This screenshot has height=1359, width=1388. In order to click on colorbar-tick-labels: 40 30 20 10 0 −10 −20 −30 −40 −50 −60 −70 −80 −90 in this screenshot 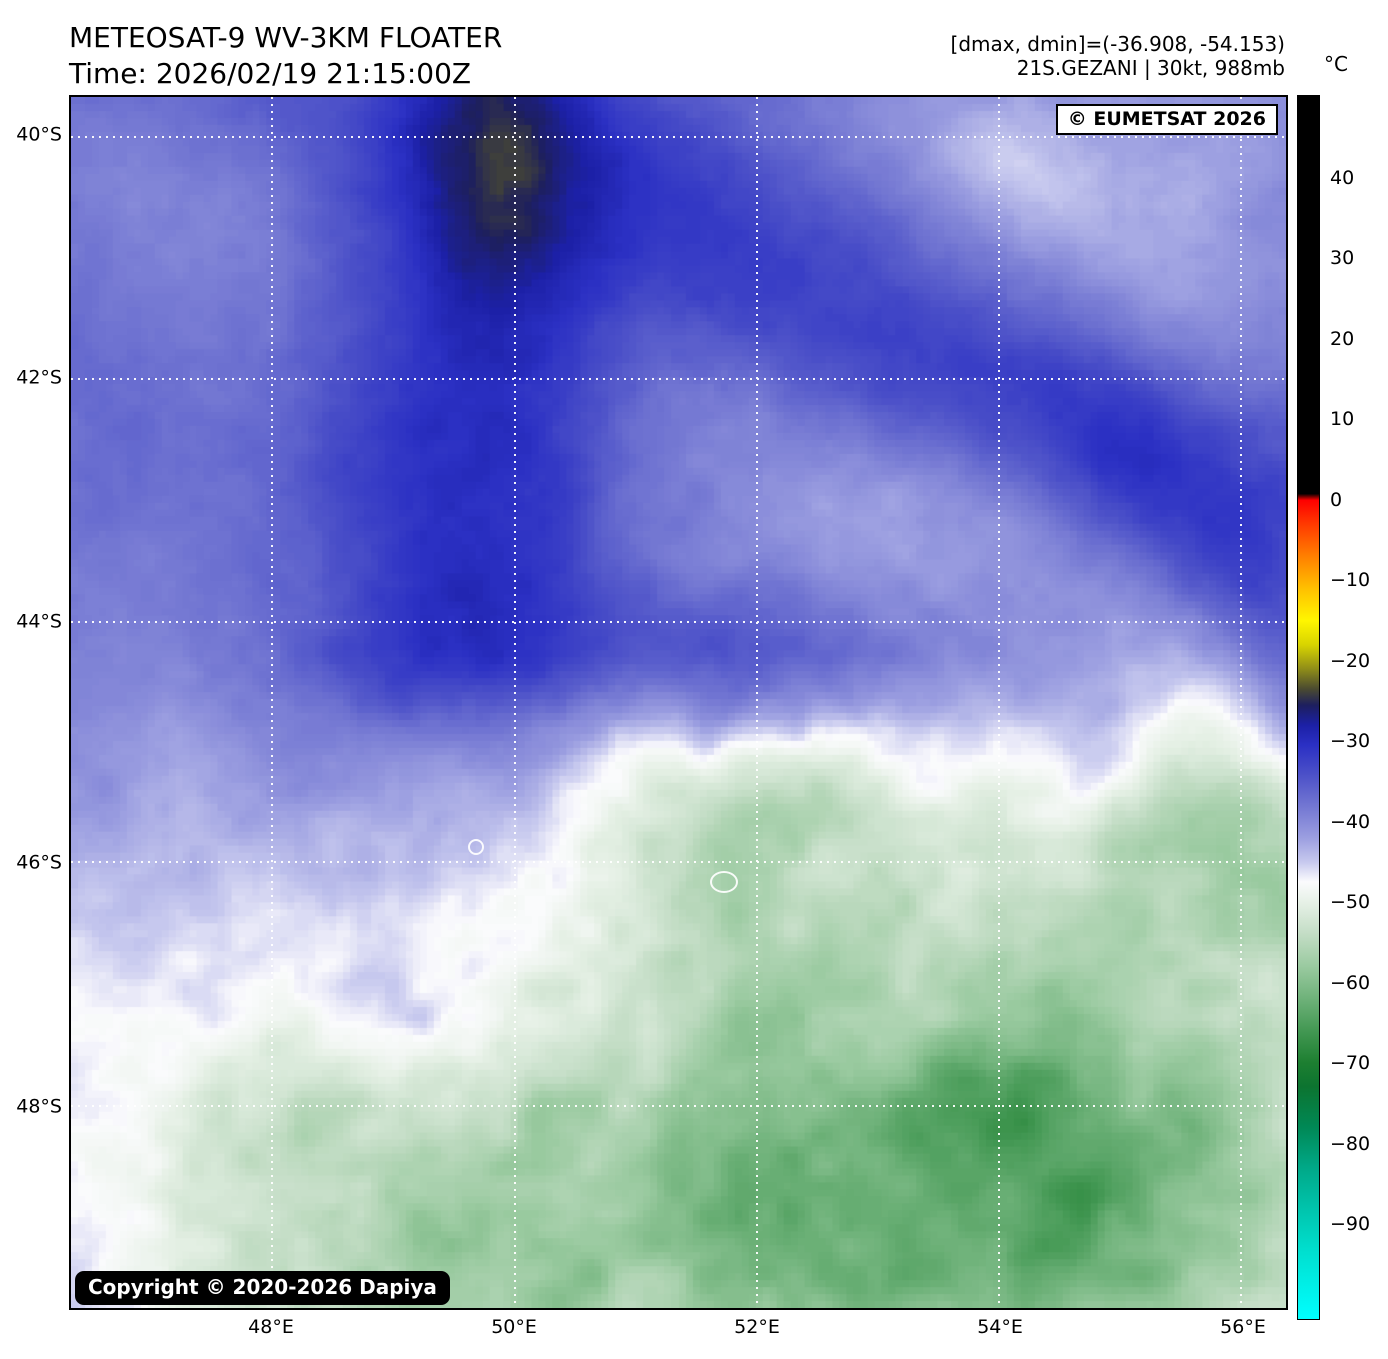, I will do `click(1358, 707)`.